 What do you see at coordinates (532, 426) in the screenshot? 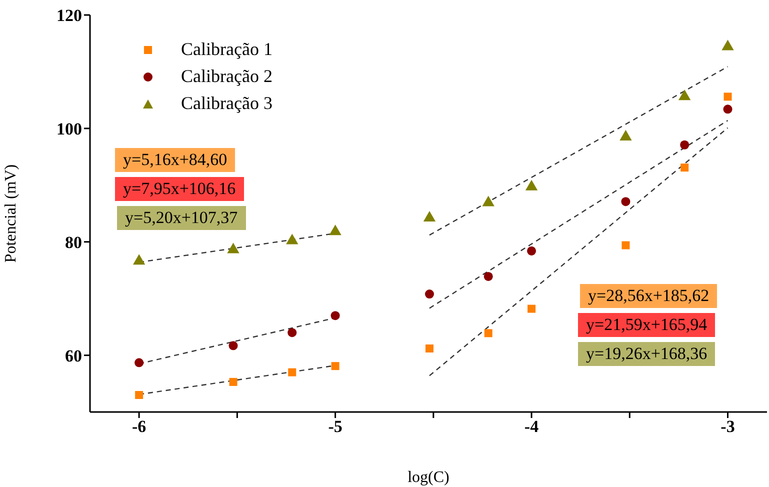
I see `x-tick-label: -4` at bounding box center [532, 426].